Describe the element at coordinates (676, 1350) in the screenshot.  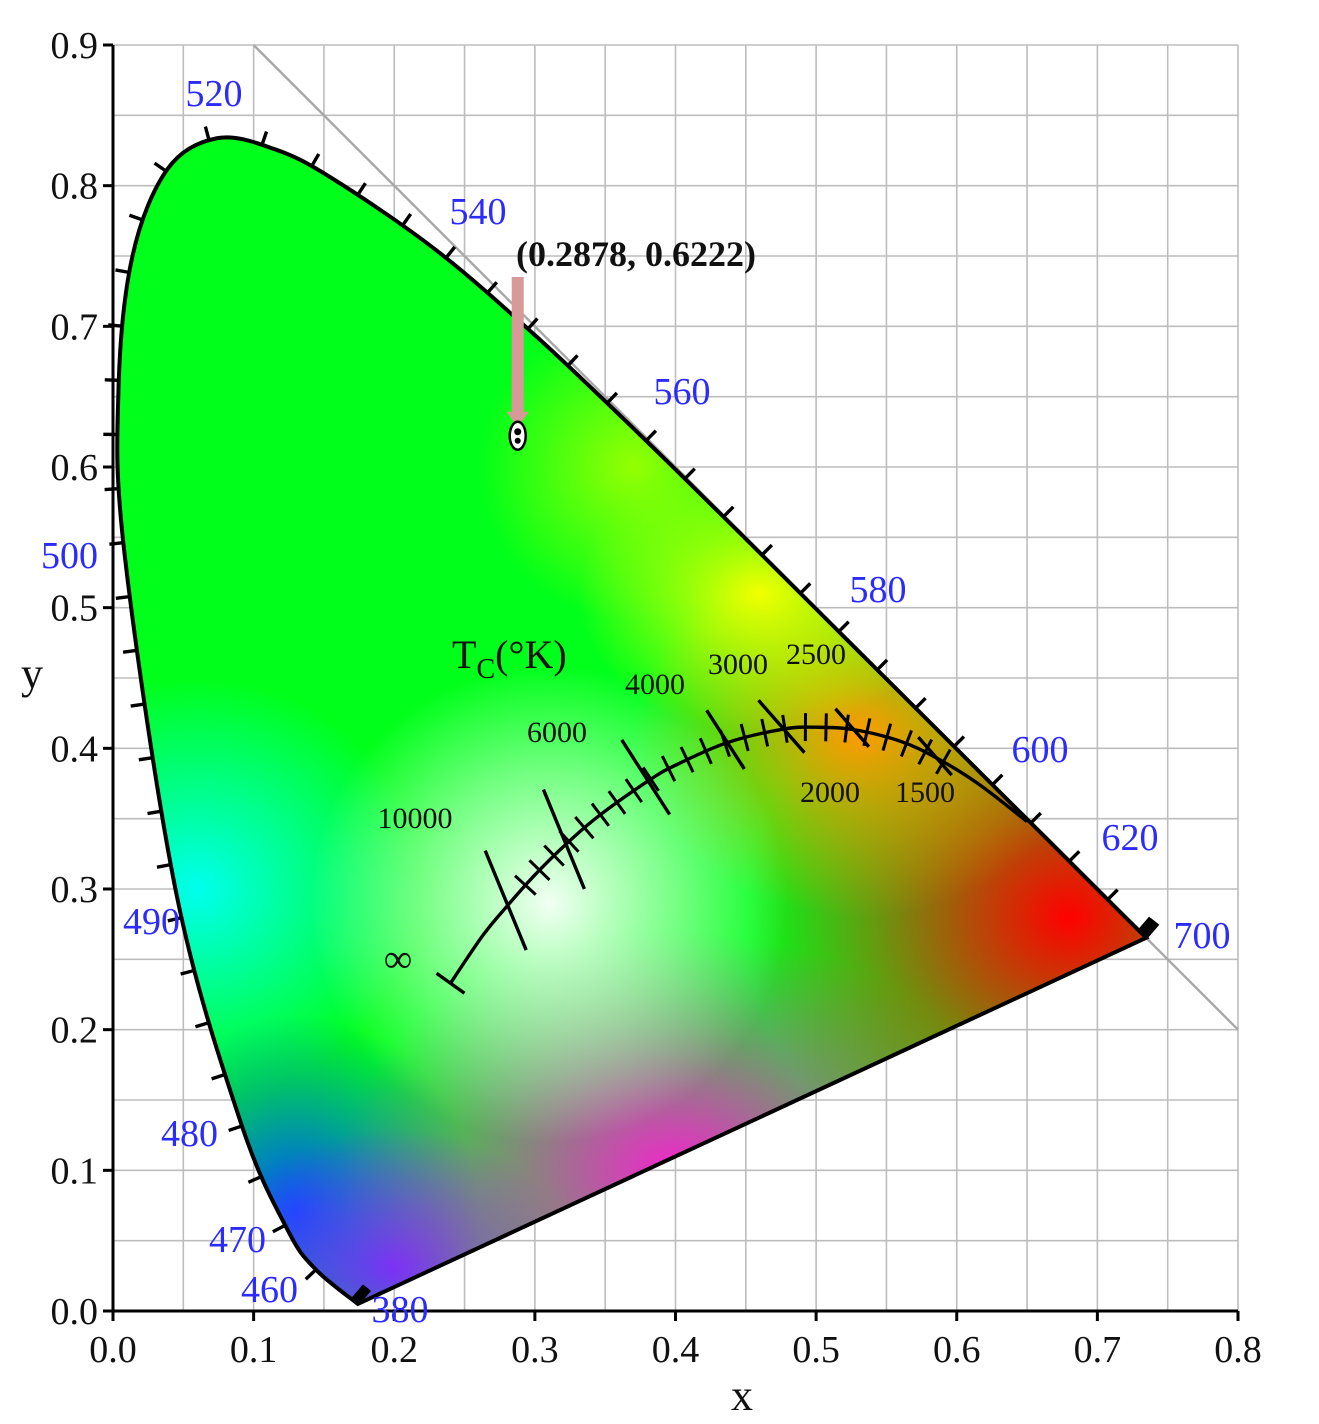
I see `x-tick-label: 0.4` at that location.